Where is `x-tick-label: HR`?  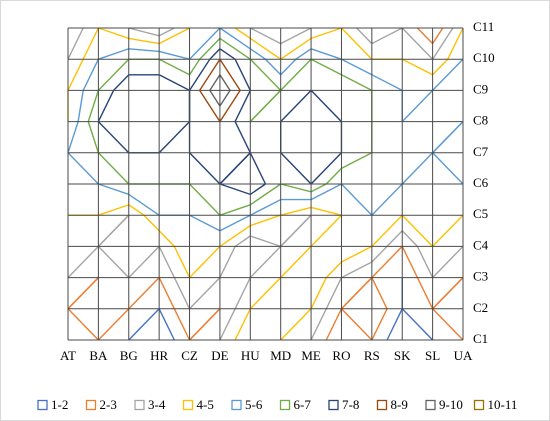 x-tick-label: HR is located at coordinates (159, 355).